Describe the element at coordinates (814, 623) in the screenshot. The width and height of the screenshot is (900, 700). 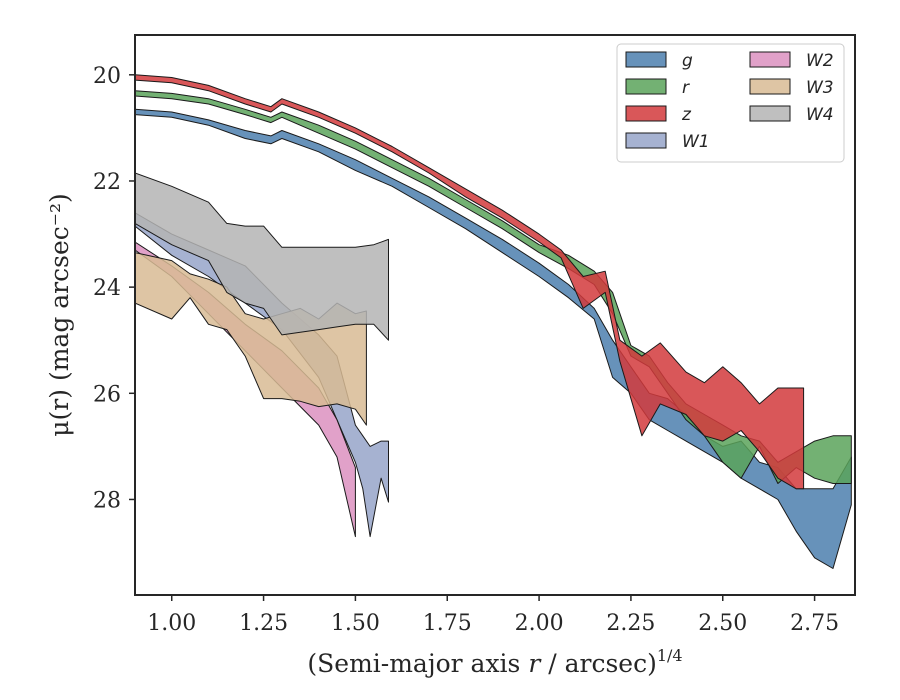
I see `x-tick-label: 2.75` at that location.